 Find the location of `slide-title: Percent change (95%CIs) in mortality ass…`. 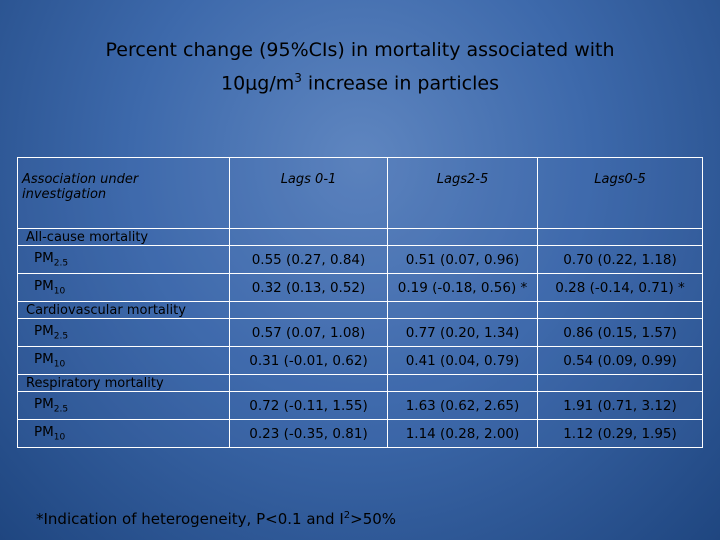

slide-title: Percent change (95%CIs) in mortality ass… is located at coordinates (360, 66).